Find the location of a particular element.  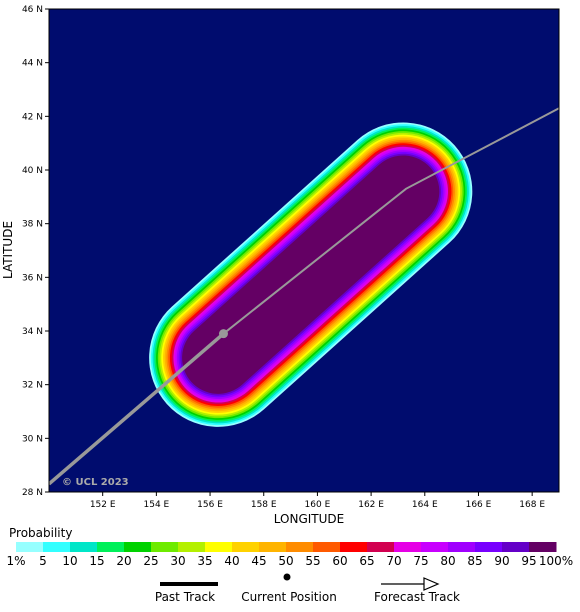

x-tick-label: 154 E is located at coordinates (157, 505).